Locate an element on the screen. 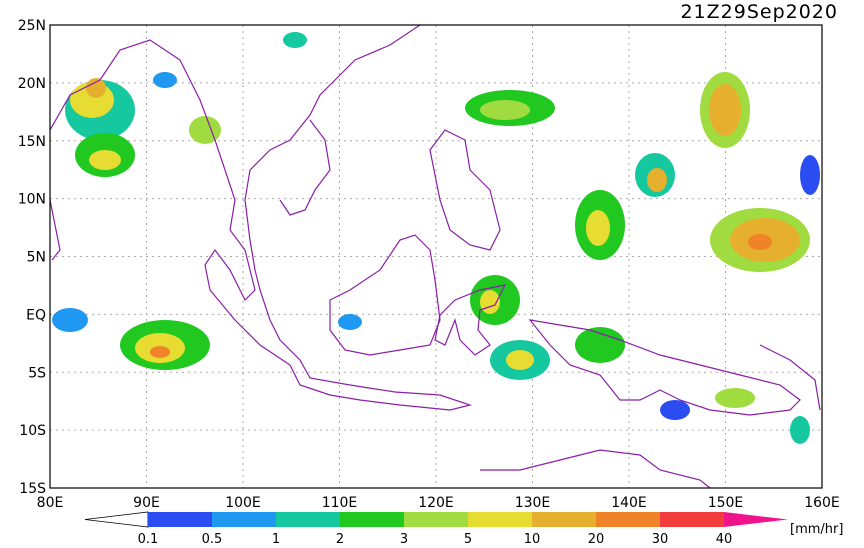 Image resolution: width=864 pixels, height=548 pixels. lat-label: 10S is located at coordinates (32, 431).